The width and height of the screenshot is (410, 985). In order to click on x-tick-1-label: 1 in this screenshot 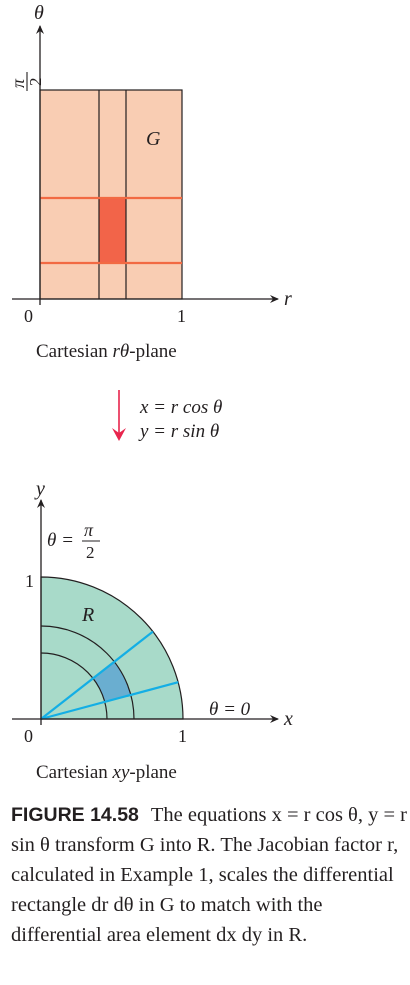, I will do `click(182, 736)`.